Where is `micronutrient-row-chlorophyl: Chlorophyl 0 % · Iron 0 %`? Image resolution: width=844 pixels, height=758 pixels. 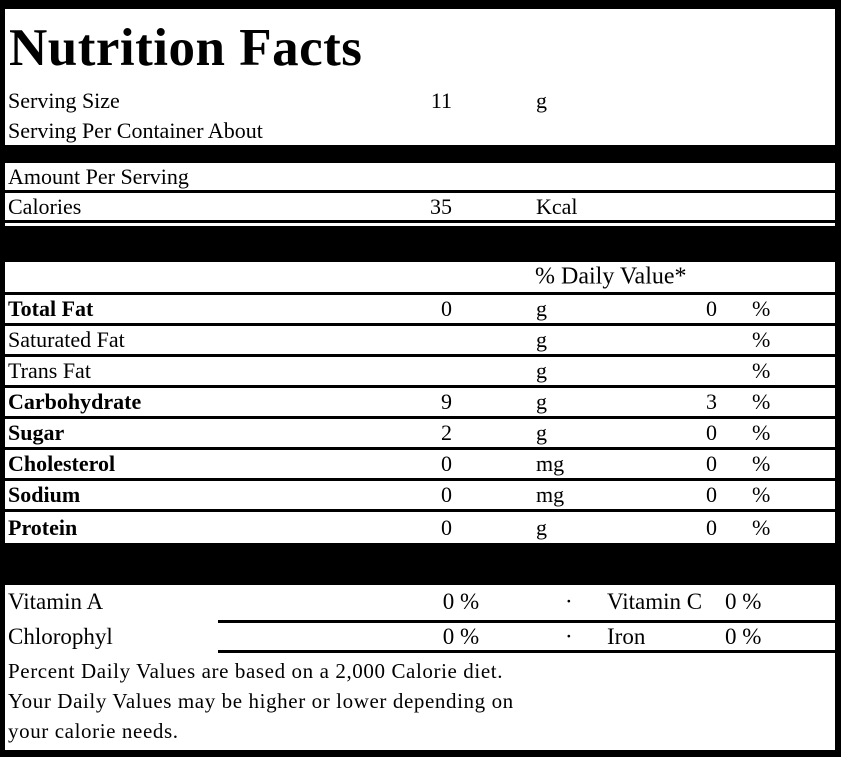 micronutrient-row-chlorophyl: Chlorophyl 0 % · Iron 0 % is located at coordinates (420, 638).